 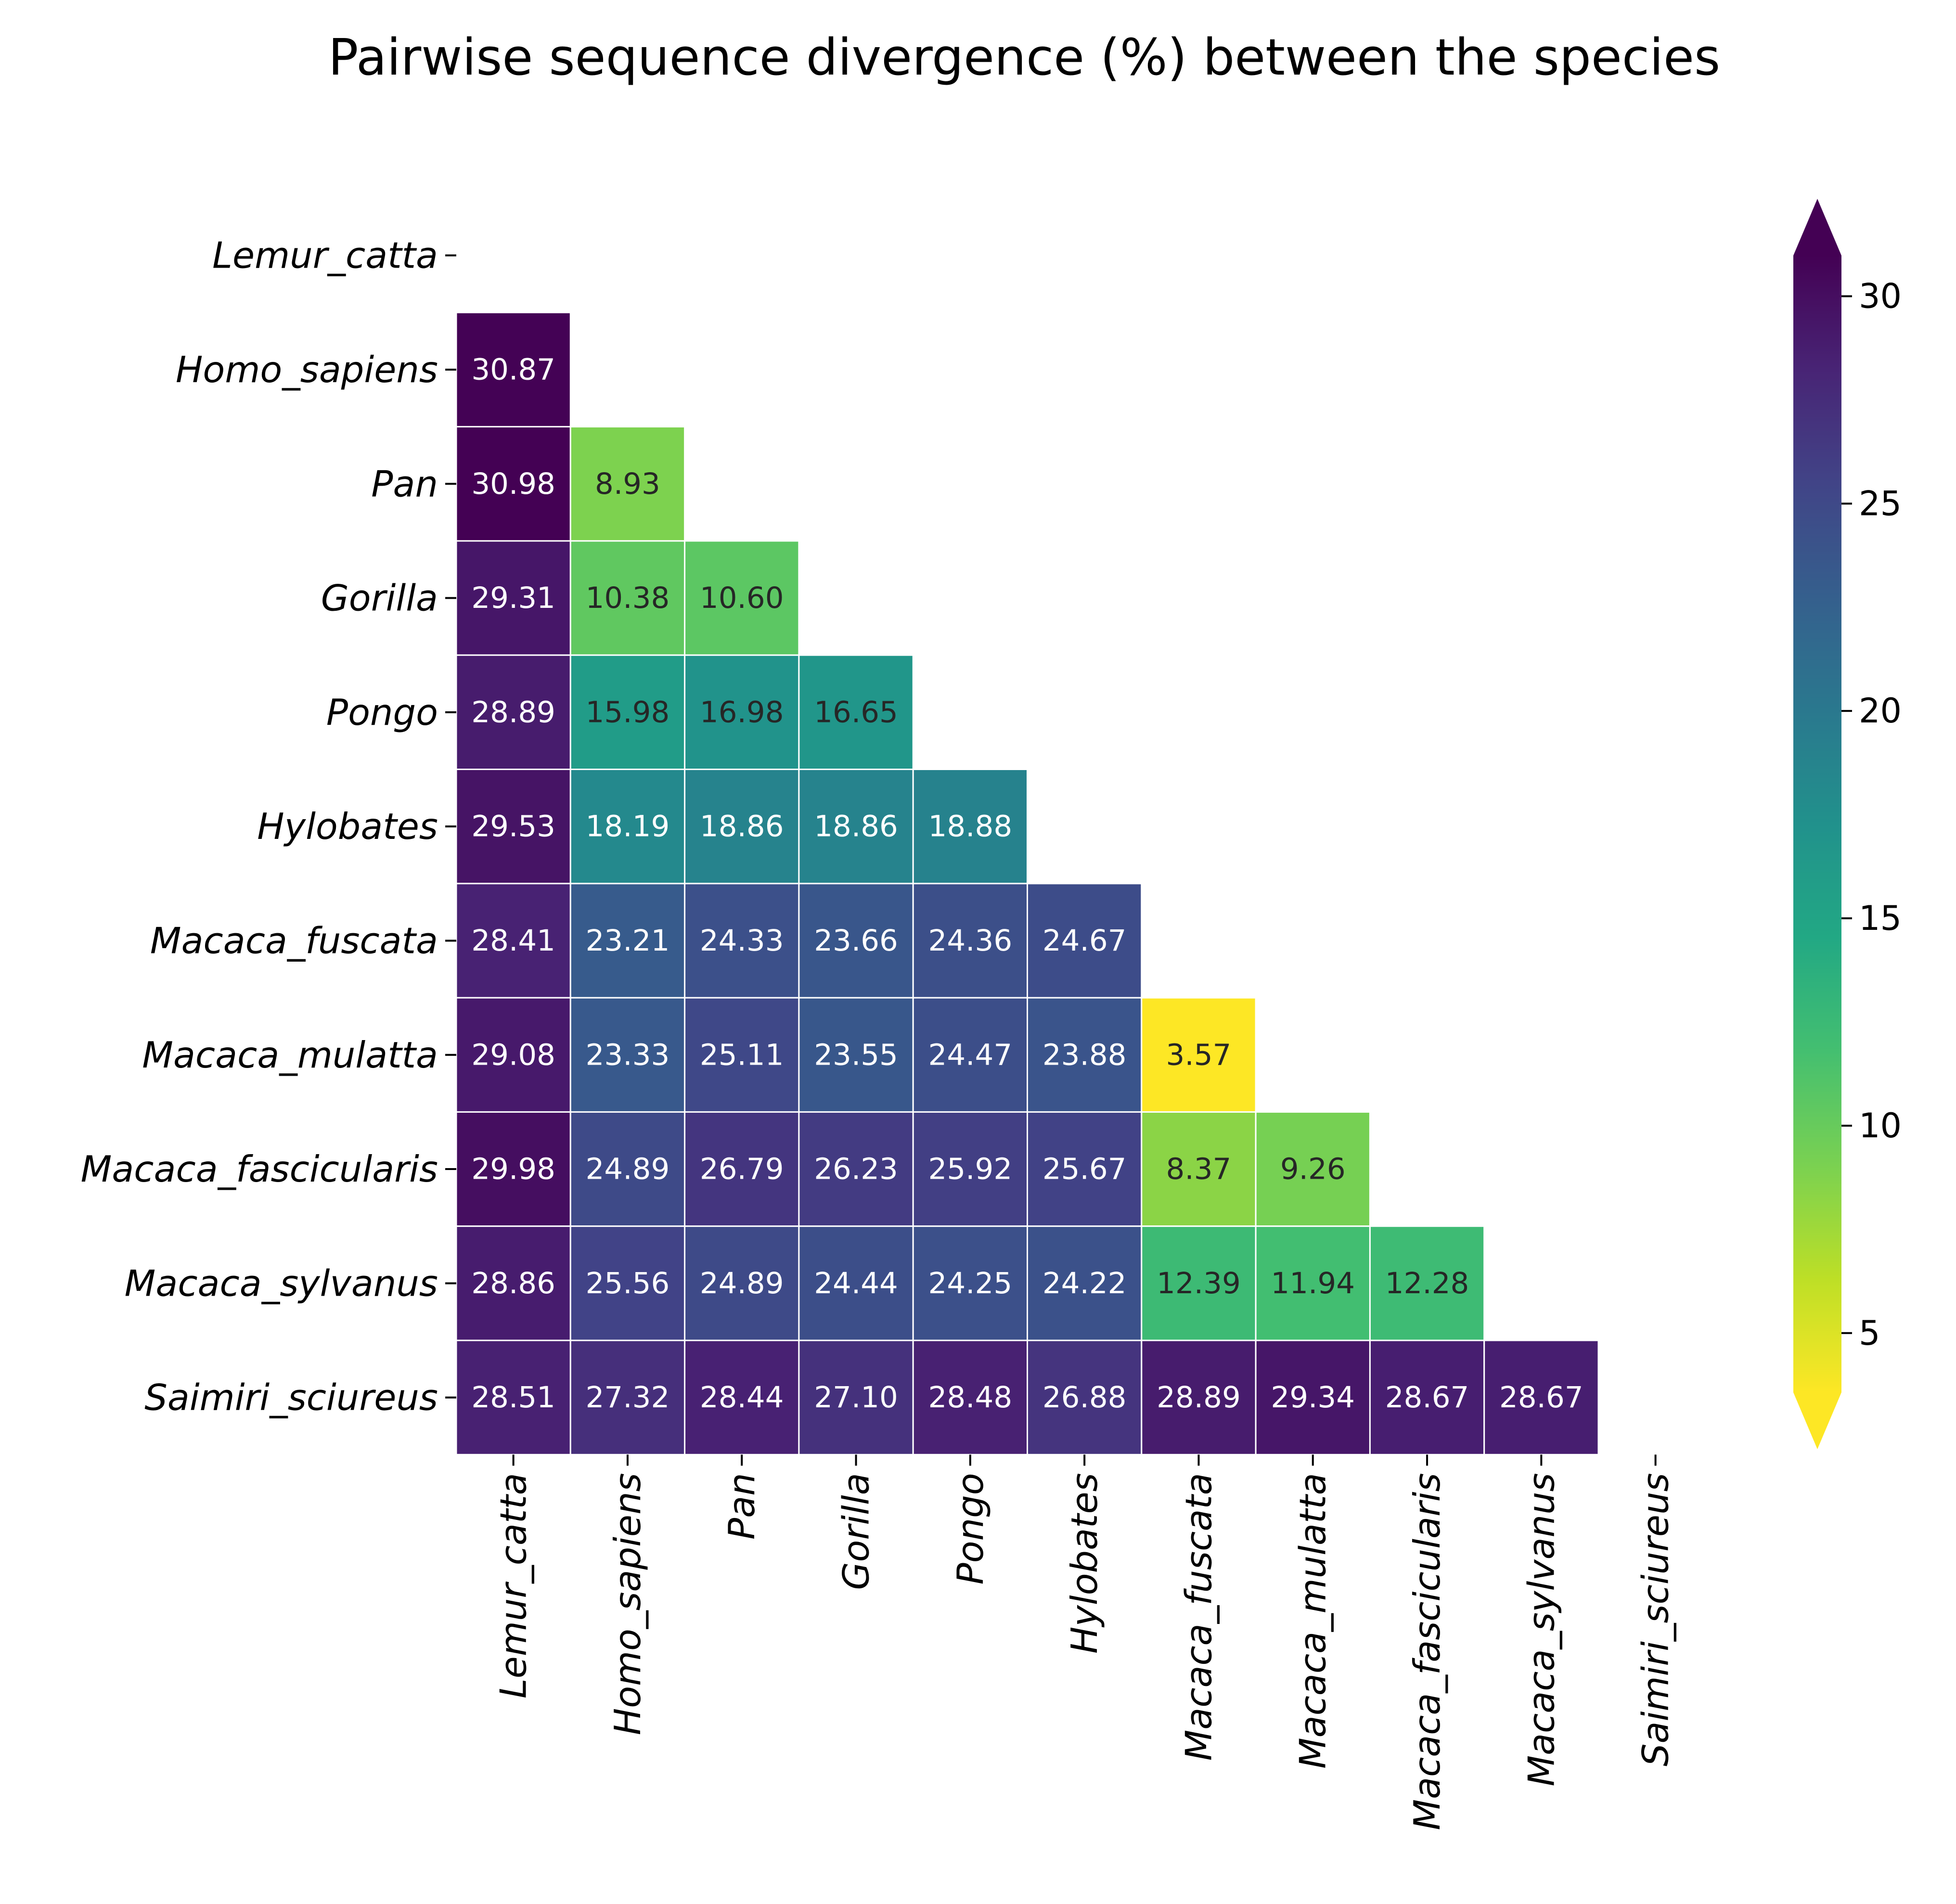 I want to click on cell-value-label: 29.08, so click(x=513, y=1055).